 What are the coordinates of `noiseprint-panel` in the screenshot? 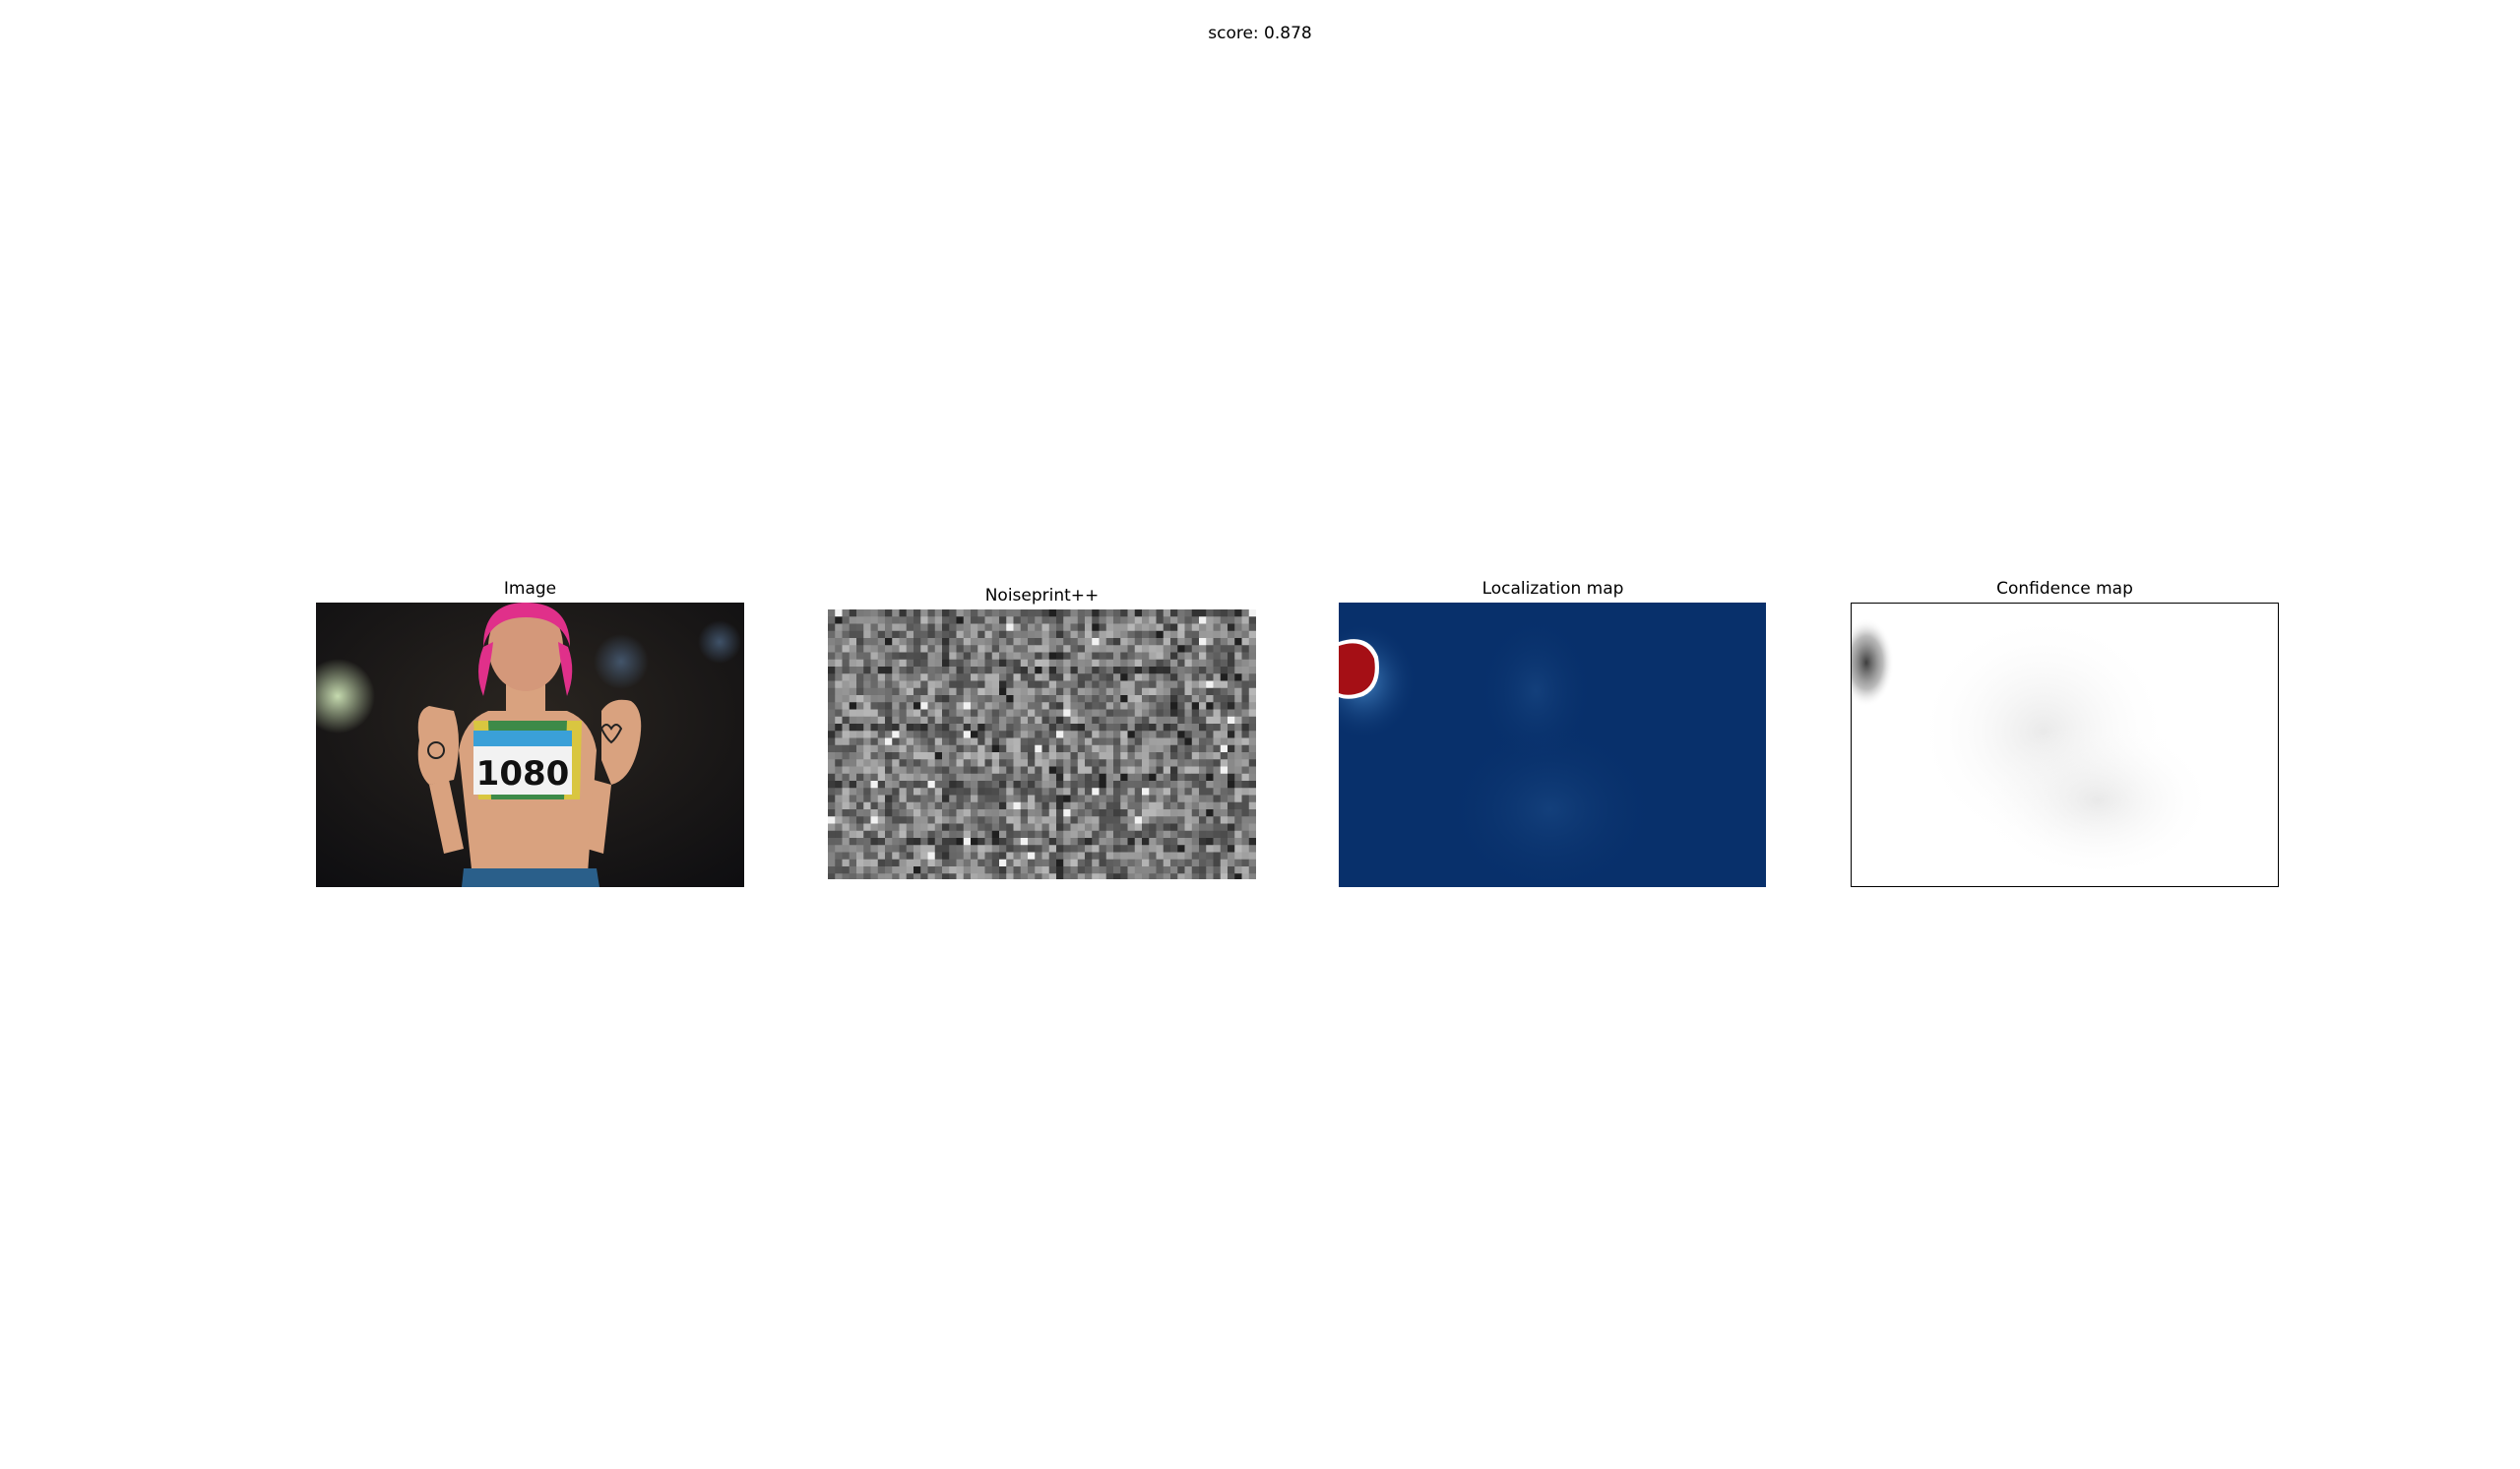 It's located at (1042, 744).